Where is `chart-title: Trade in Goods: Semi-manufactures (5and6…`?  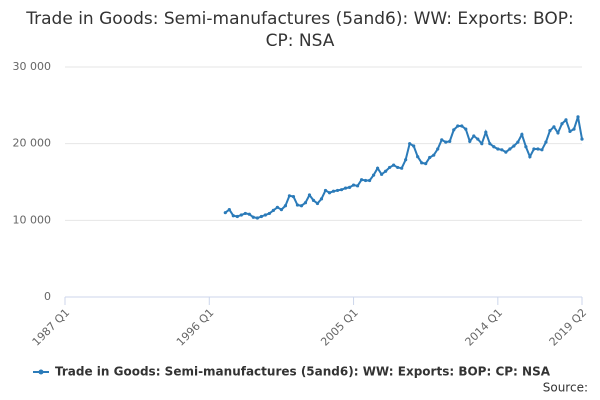
chart-title: Trade in Goods: Semi-manufactures (5and6… is located at coordinates (300, 30).